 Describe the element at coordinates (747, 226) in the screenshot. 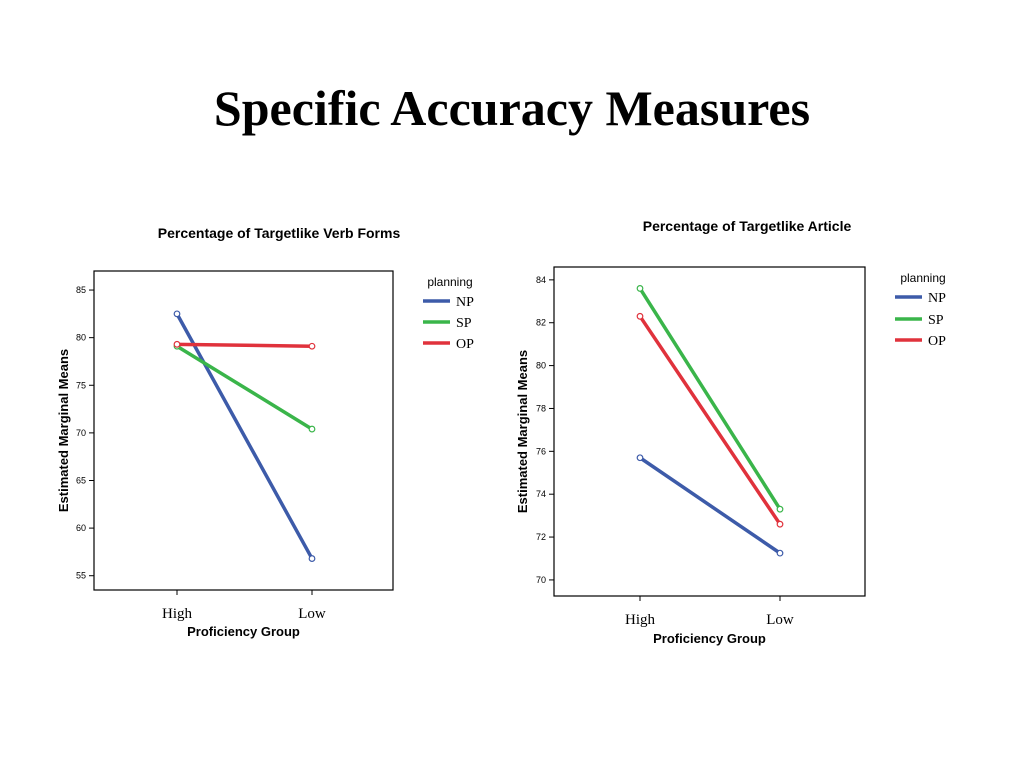

I see `chart-title: Percentage of Targetlike Article` at that location.